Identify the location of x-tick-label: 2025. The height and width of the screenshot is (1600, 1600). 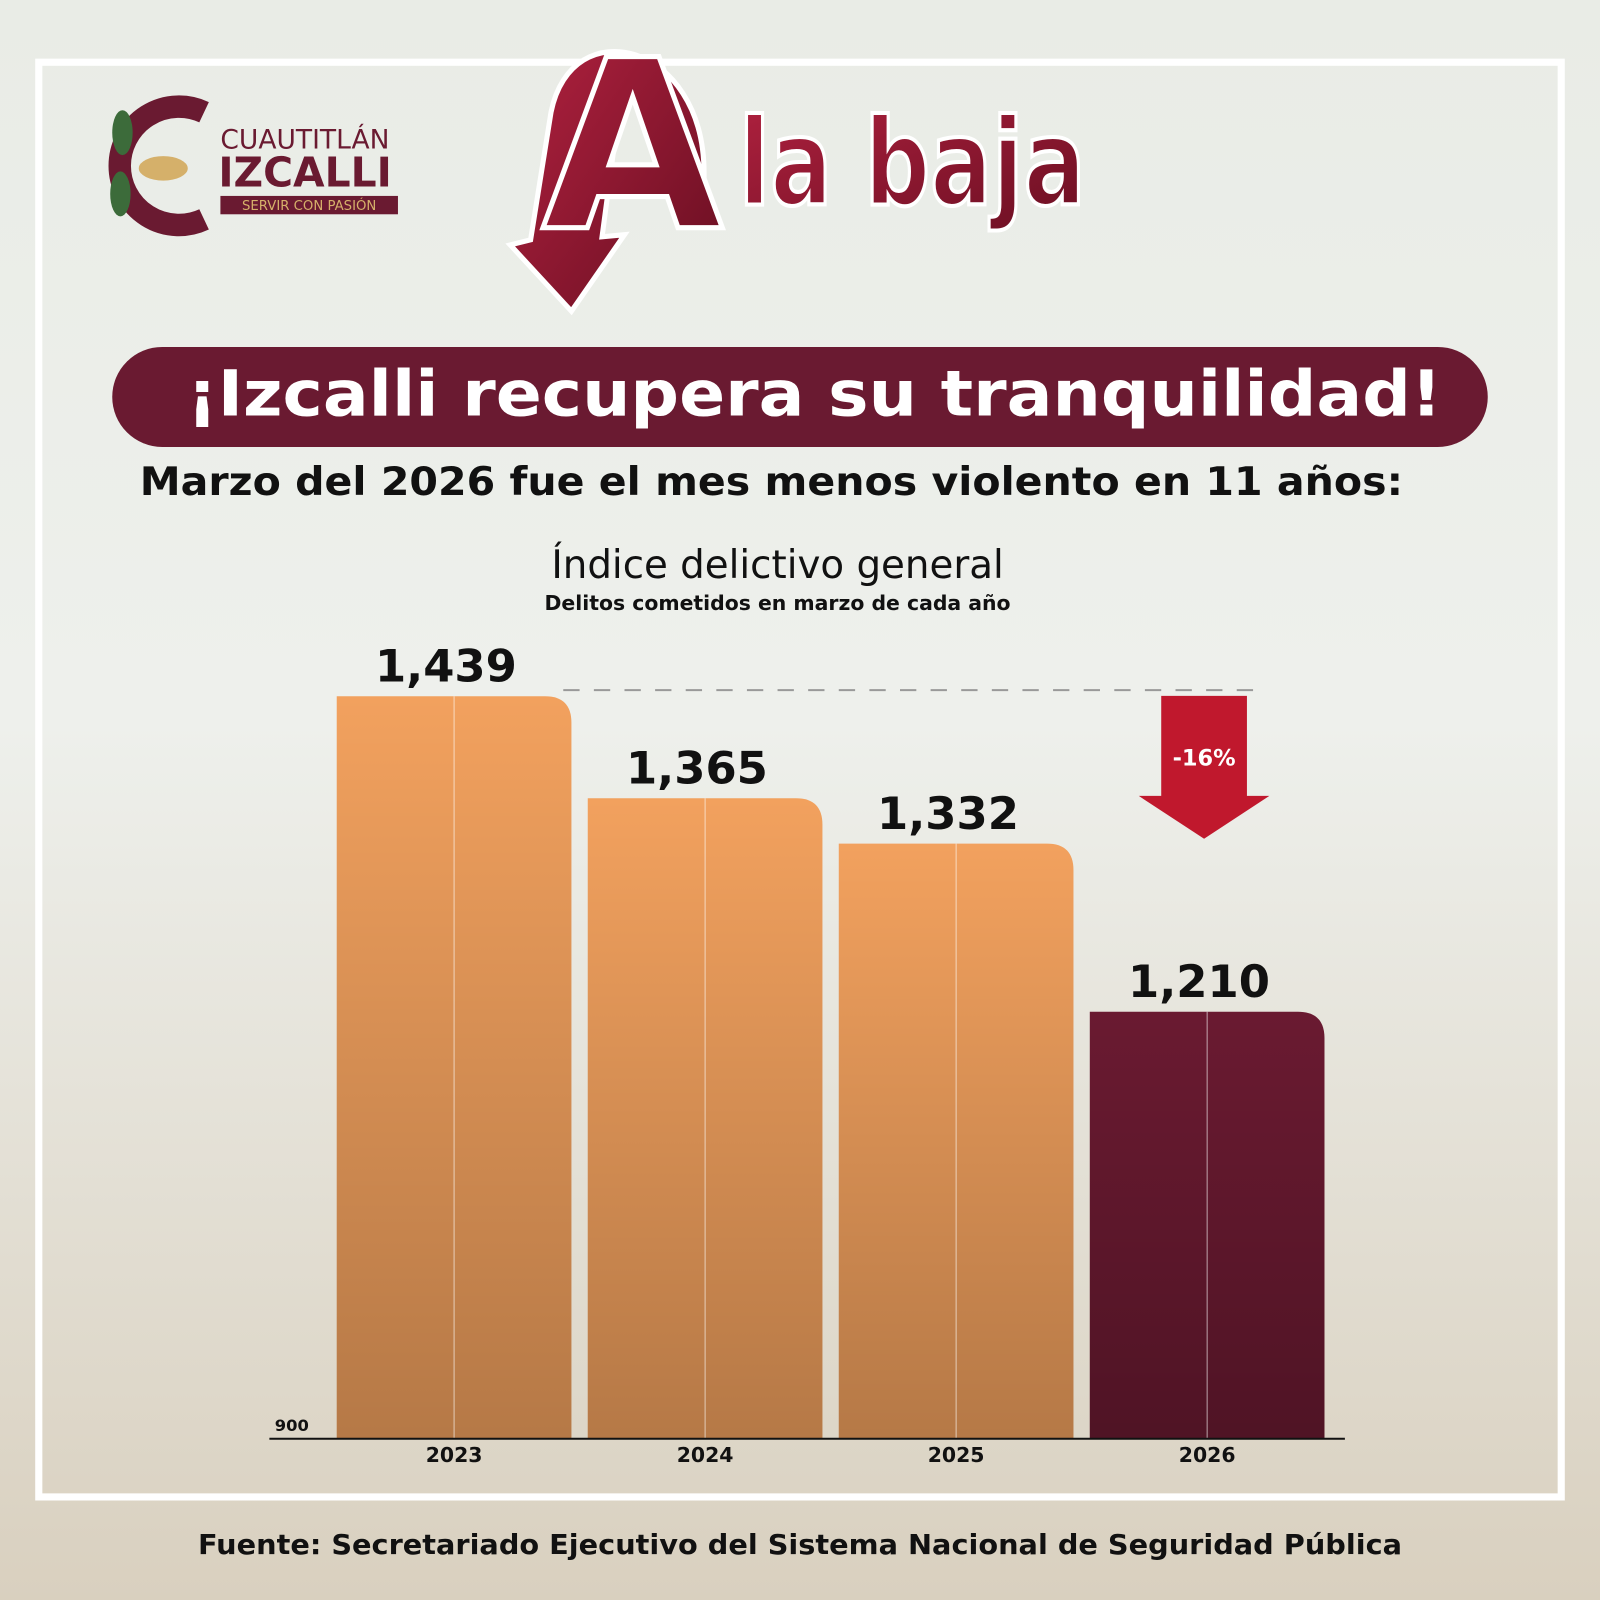
(956, 1455).